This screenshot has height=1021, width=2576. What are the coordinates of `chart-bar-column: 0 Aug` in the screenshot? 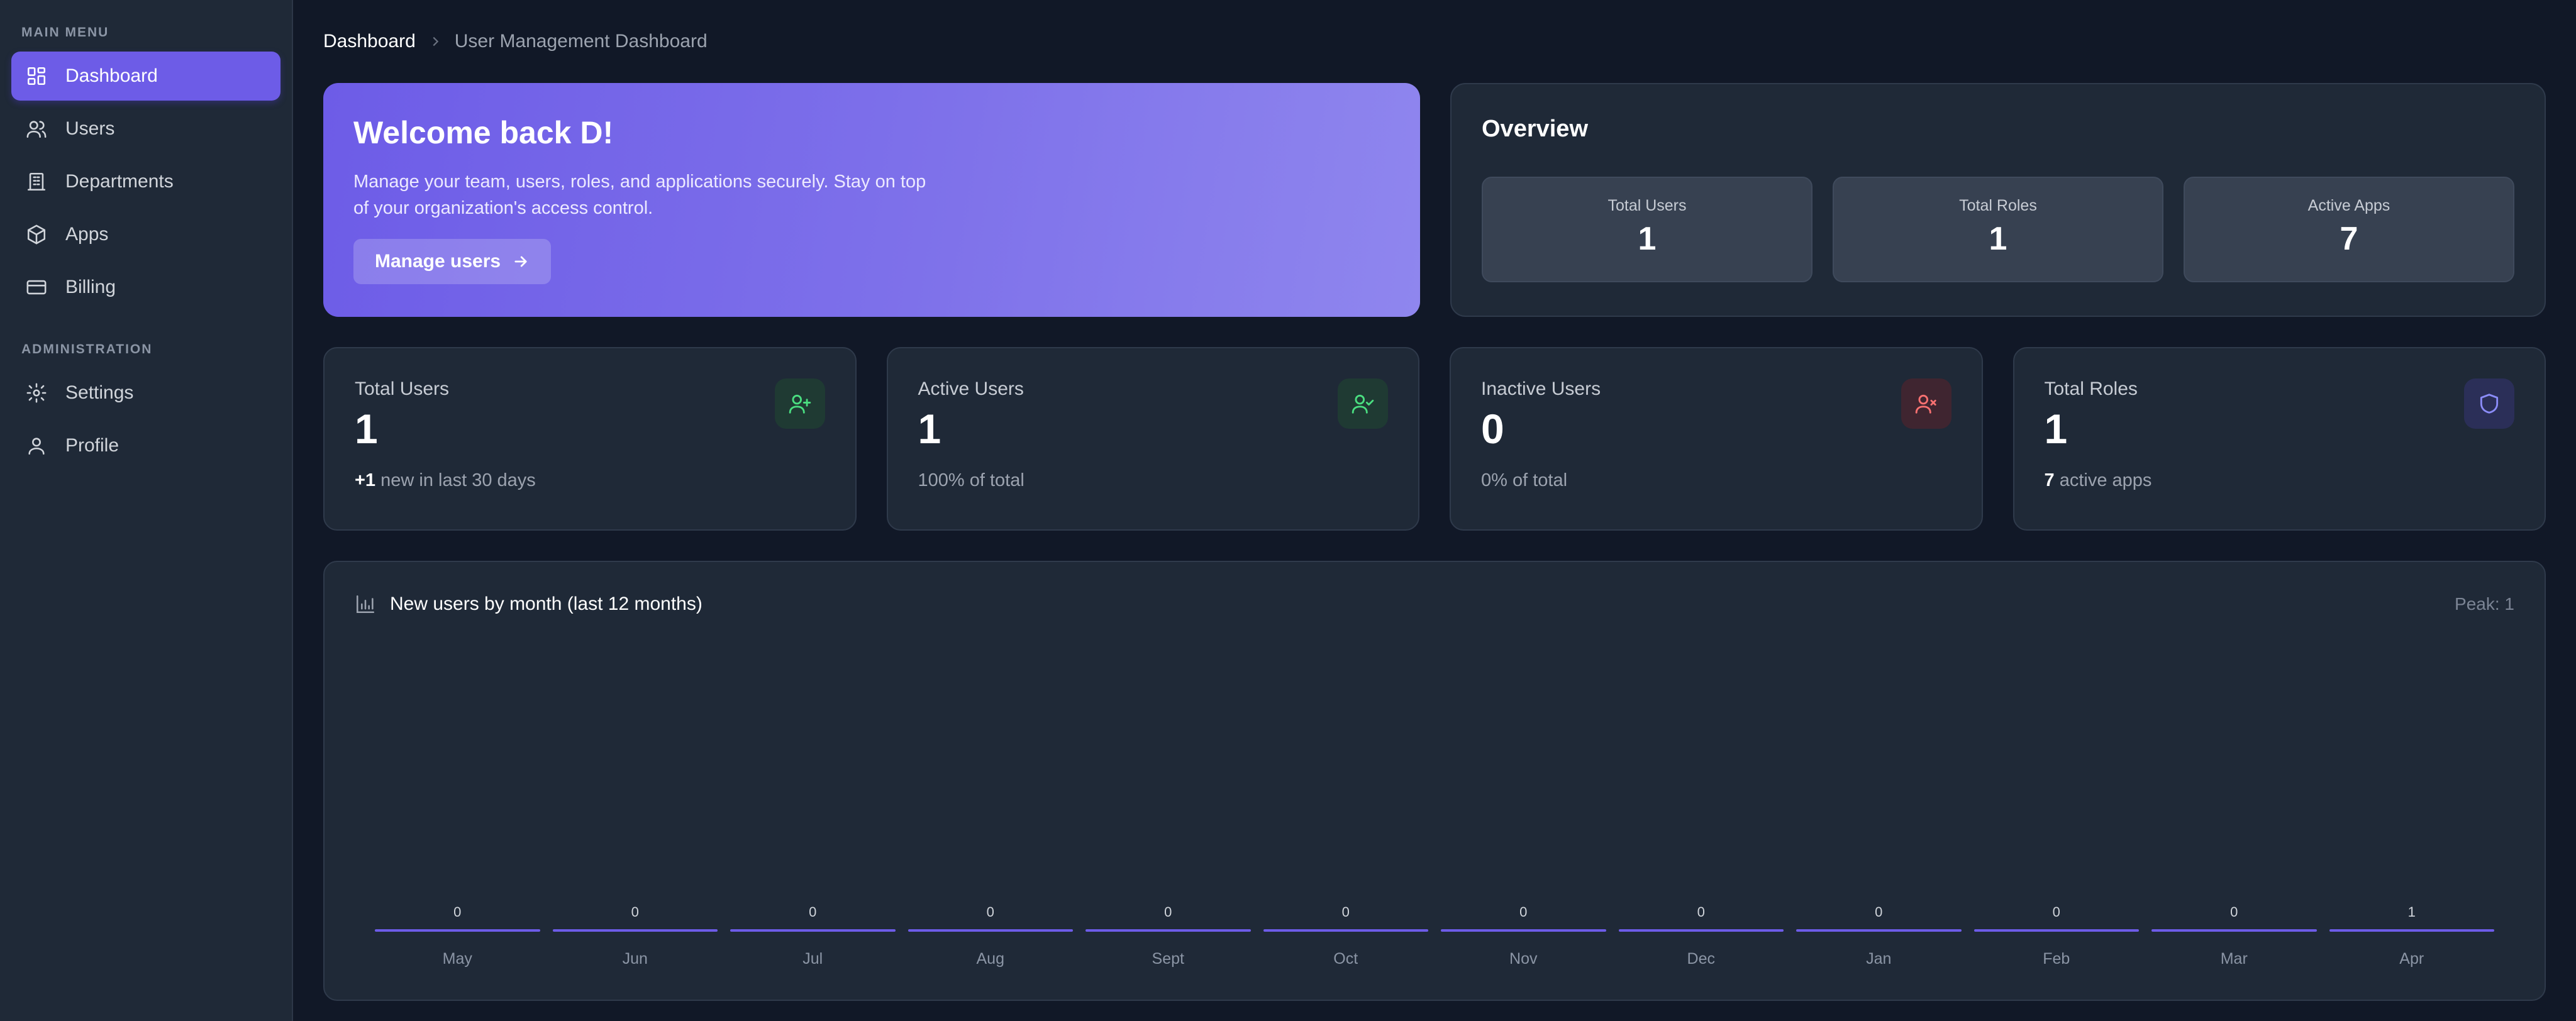 It's located at (990, 821).